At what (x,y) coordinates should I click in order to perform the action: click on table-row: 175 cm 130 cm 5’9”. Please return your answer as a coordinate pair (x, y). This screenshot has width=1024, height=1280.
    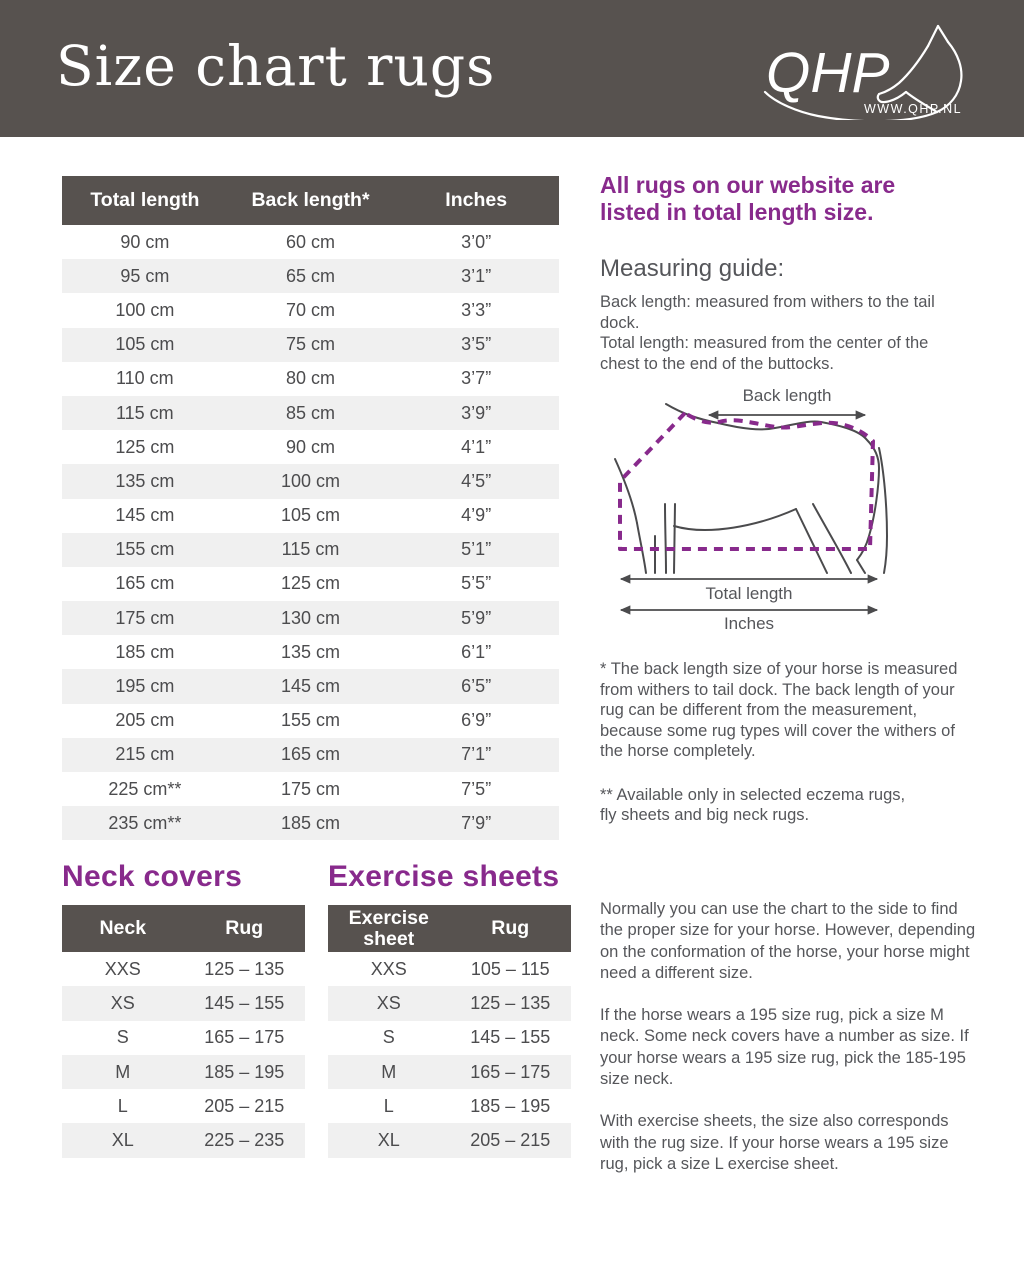
    Looking at the image, I should click on (310, 618).